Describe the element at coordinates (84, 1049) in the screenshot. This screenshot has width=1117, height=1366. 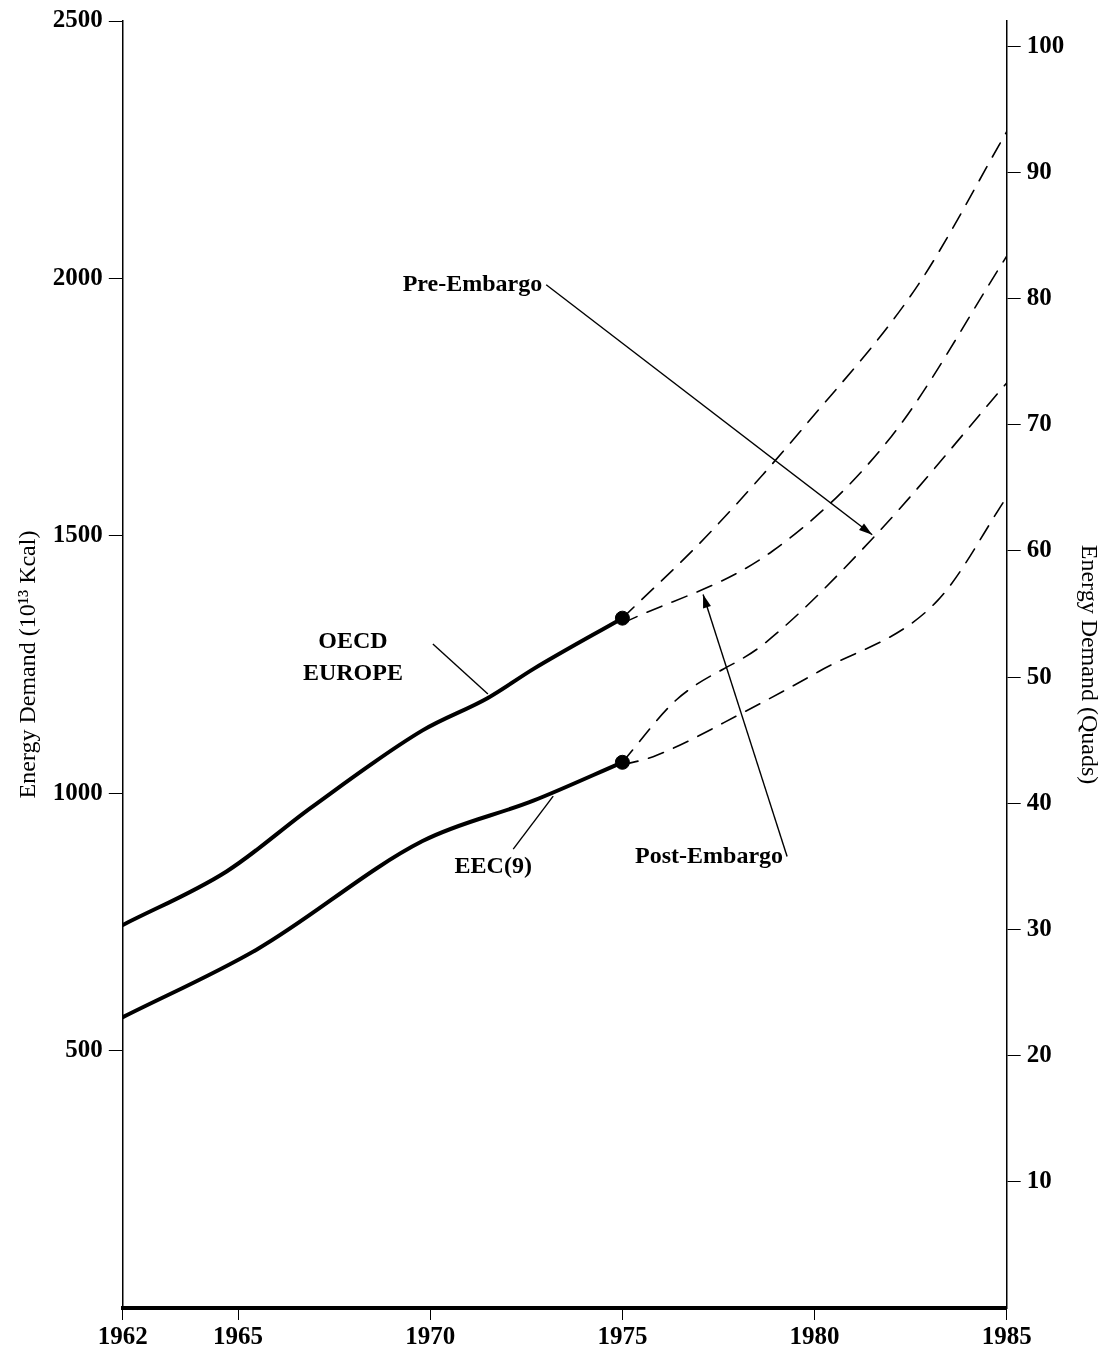
I see `y-tick-label: 500` at that location.